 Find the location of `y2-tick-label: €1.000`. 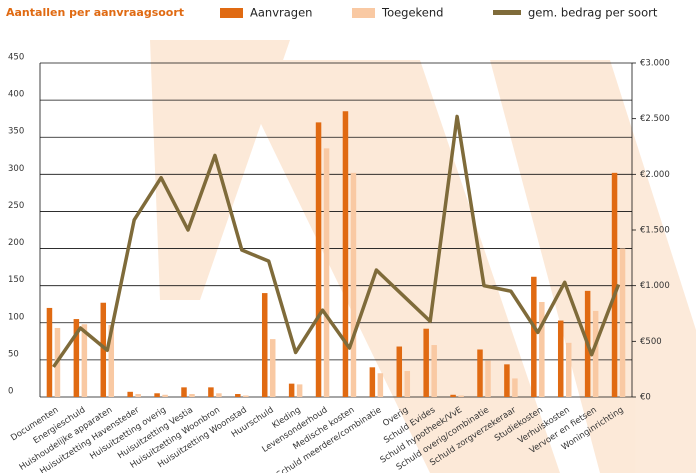

y2-tick-label: €1.000 is located at coordinates (655, 286).